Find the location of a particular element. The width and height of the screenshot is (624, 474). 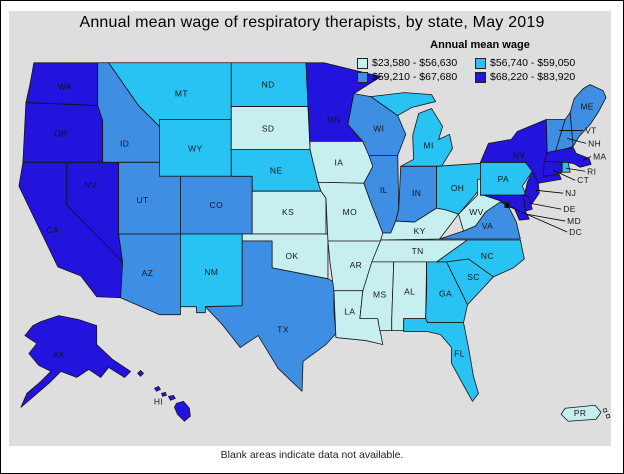

legend-item: $56,740 - $59,050 is located at coordinates (539, 63).